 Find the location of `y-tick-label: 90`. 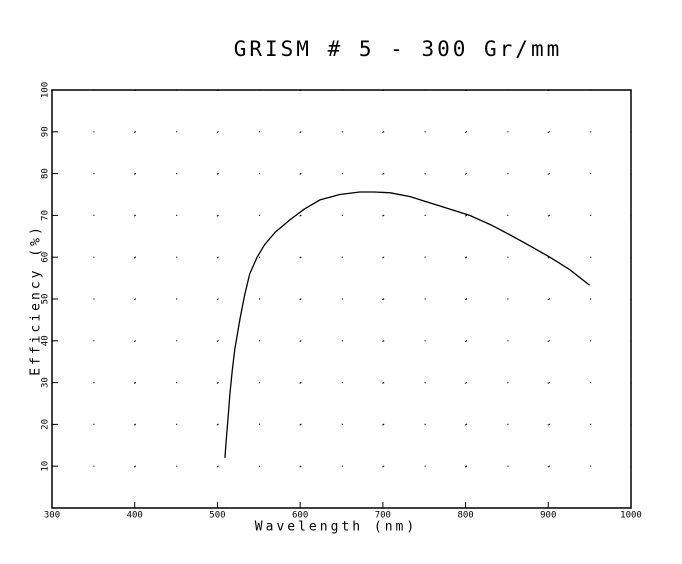

y-tick-label: 90 is located at coordinates (46, 131).